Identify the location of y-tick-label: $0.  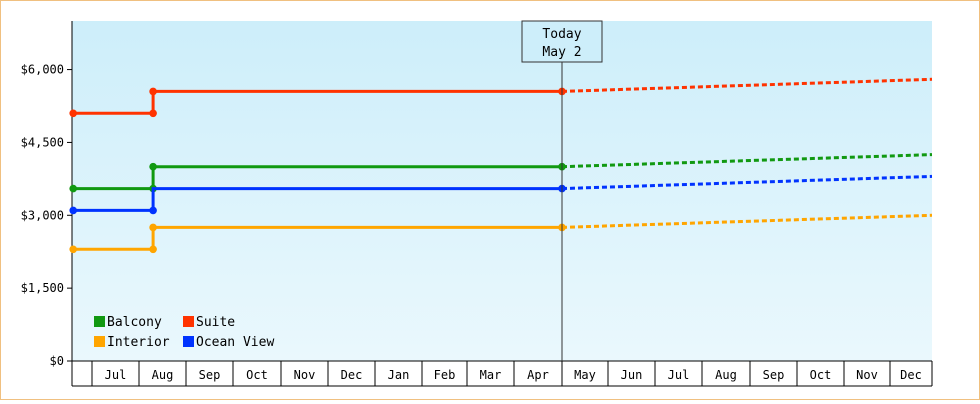
(57, 361).